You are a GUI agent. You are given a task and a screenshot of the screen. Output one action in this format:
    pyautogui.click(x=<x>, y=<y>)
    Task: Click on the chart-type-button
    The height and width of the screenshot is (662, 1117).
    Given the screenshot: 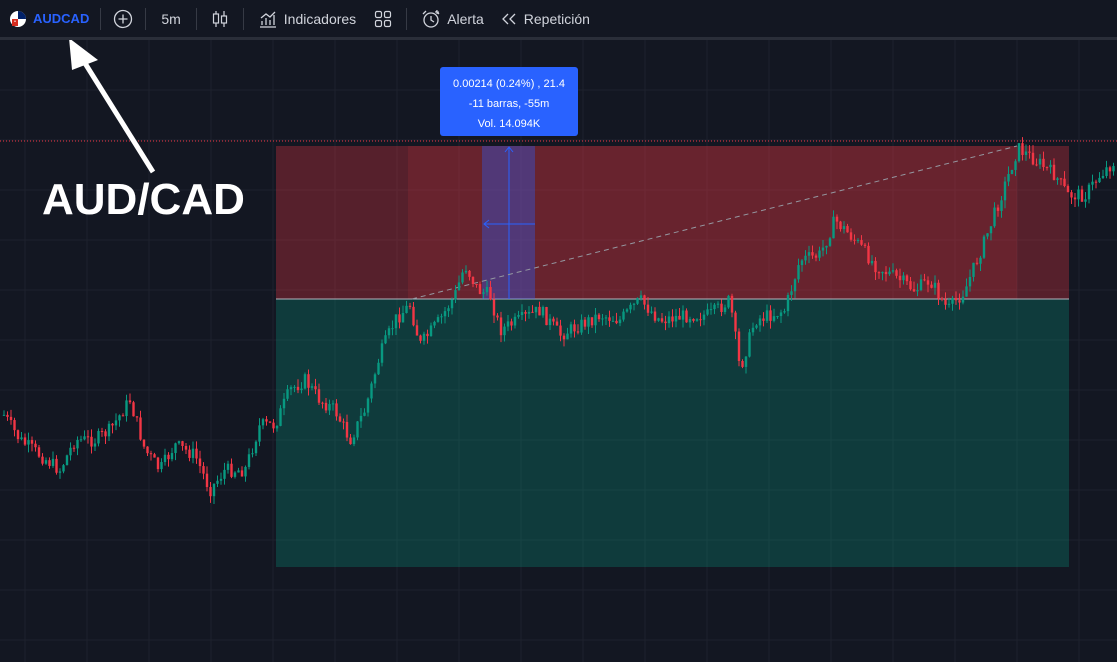 What is the action you would take?
    pyautogui.click(x=220, y=18)
    